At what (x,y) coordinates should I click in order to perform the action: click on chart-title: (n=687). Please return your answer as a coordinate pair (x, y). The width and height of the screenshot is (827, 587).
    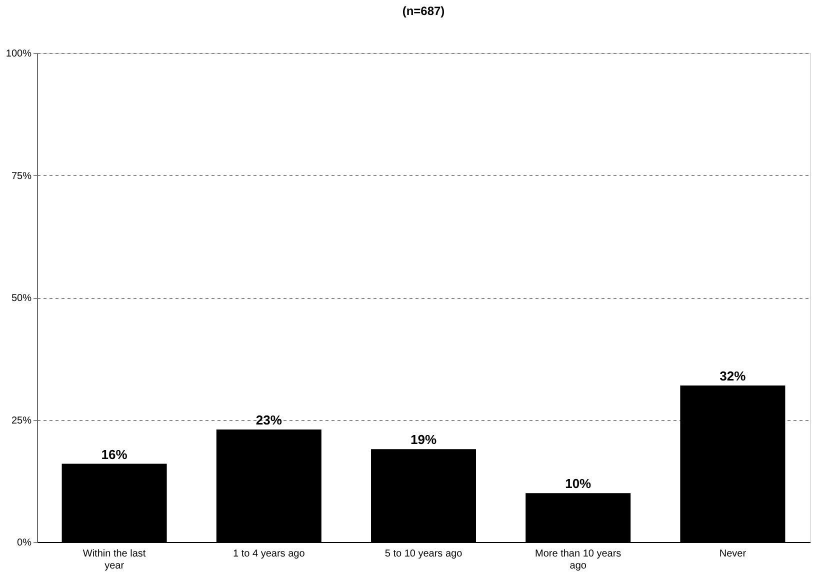
    Looking at the image, I should click on (423, 11).